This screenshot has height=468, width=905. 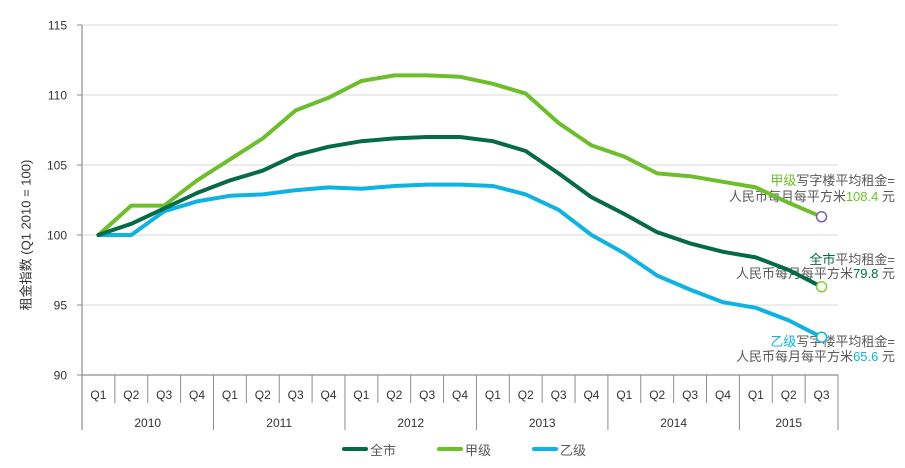 I want to click on y-axis-title: 租金指数 (Q1 2010 = 100), so click(x=26, y=235).